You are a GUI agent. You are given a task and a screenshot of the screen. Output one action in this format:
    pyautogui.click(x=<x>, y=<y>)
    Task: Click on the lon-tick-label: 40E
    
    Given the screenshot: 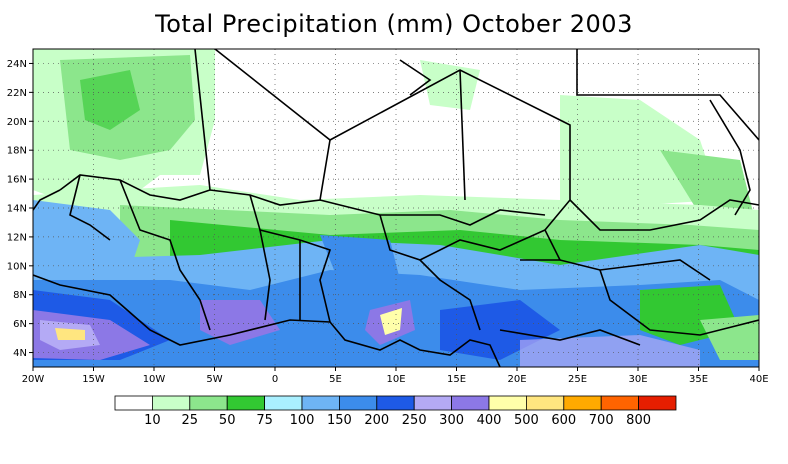 What is the action you would take?
    pyautogui.click(x=758, y=379)
    